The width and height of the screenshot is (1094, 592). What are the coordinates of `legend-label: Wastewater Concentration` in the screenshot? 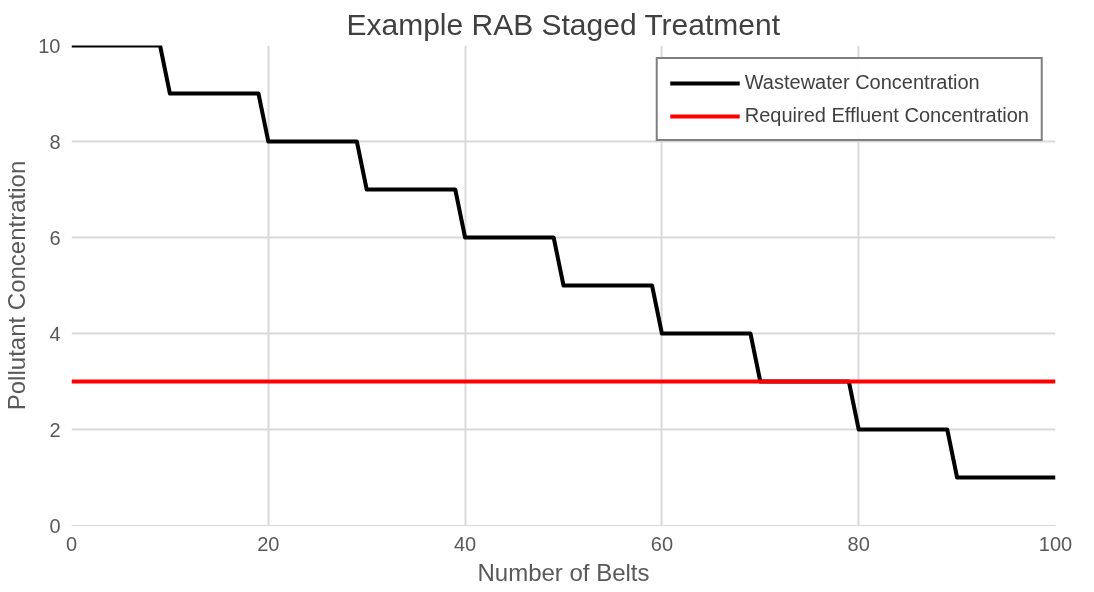 It's located at (862, 82).